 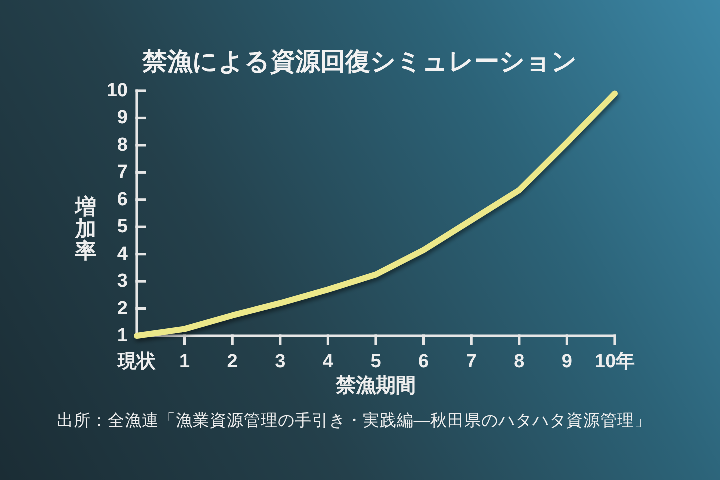 What do you see at coordinates (122, 227) in the screenshot?
I see `y-tick-label: 5` at bounding box center [122, 227].